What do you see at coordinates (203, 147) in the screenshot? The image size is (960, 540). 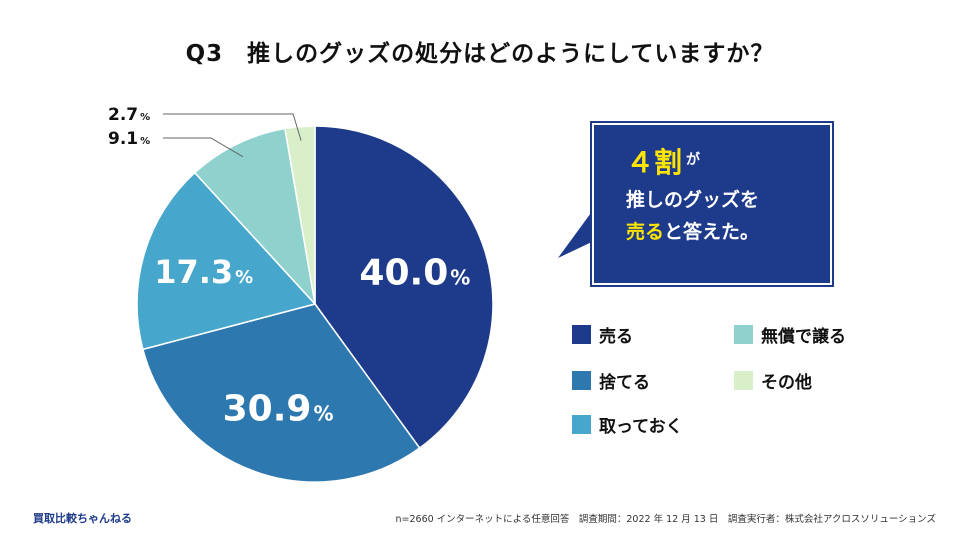 I see `leader-line-give-free` at bounding box center [203, 147].